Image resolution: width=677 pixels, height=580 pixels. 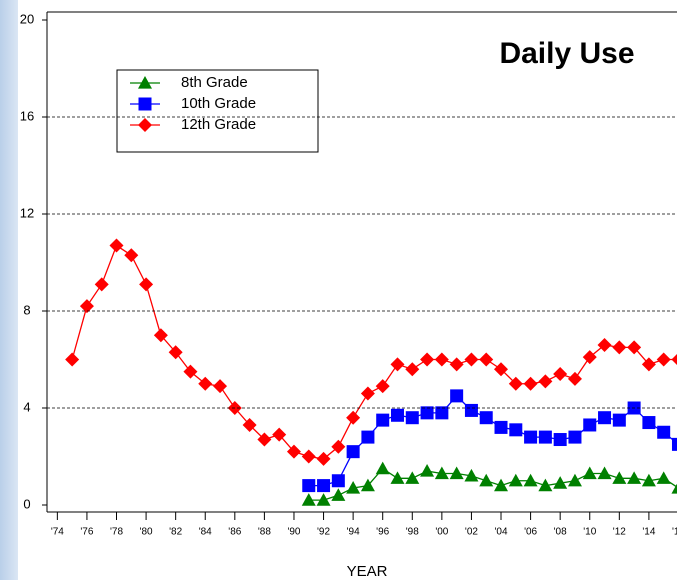 I want to click on chart-title: Daily Use, so click(x=566, y=53).